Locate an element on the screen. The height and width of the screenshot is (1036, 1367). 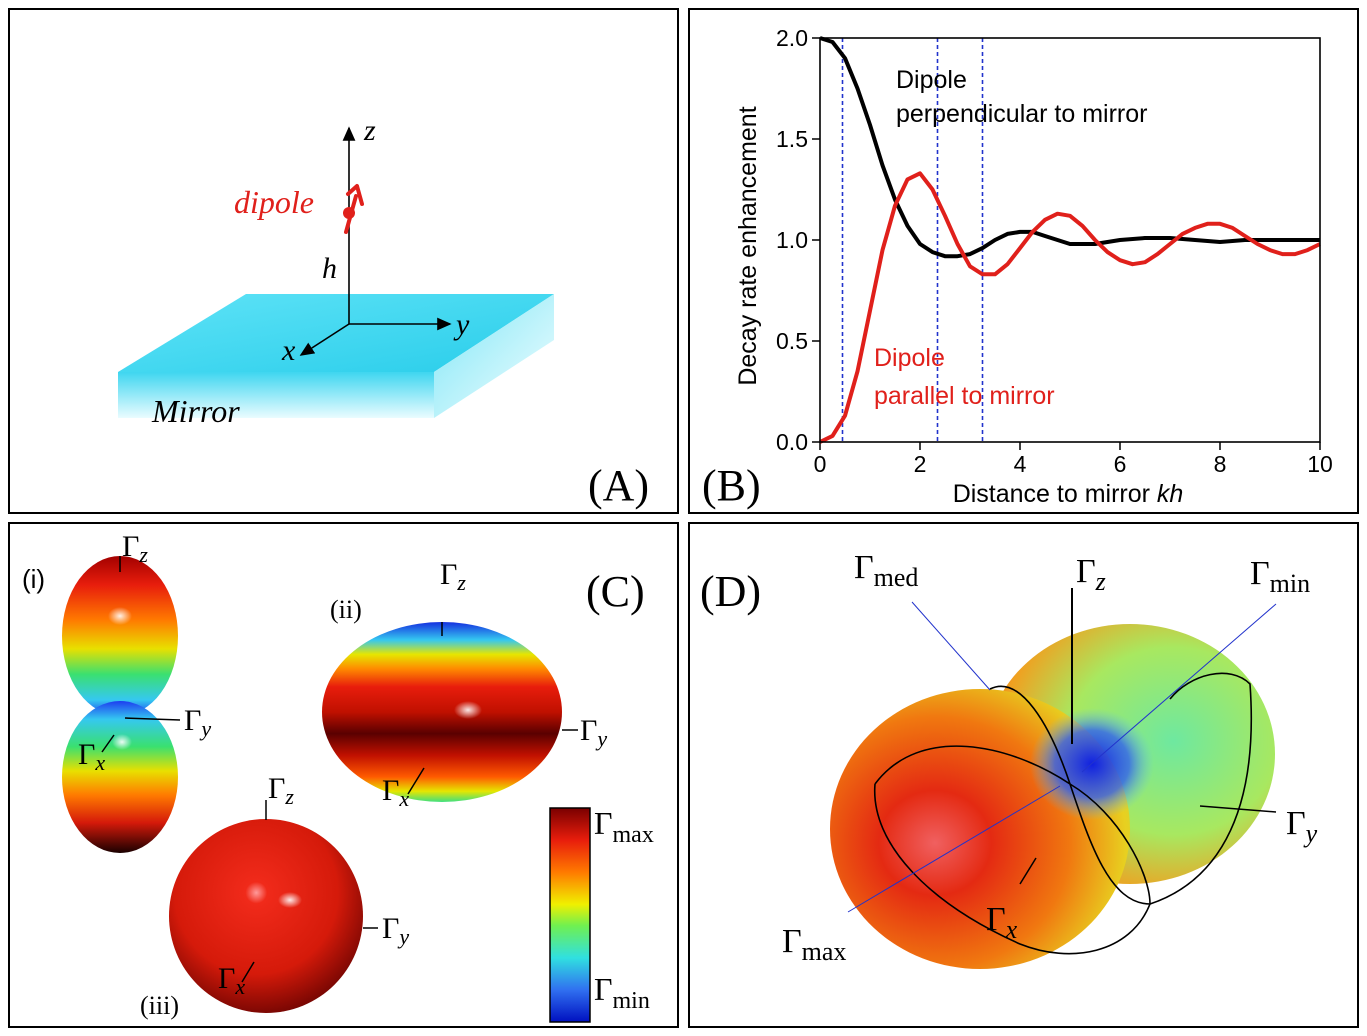
panel-a-figure: z y x dipole h Mirror (A) is located at coordinates (383, 312).